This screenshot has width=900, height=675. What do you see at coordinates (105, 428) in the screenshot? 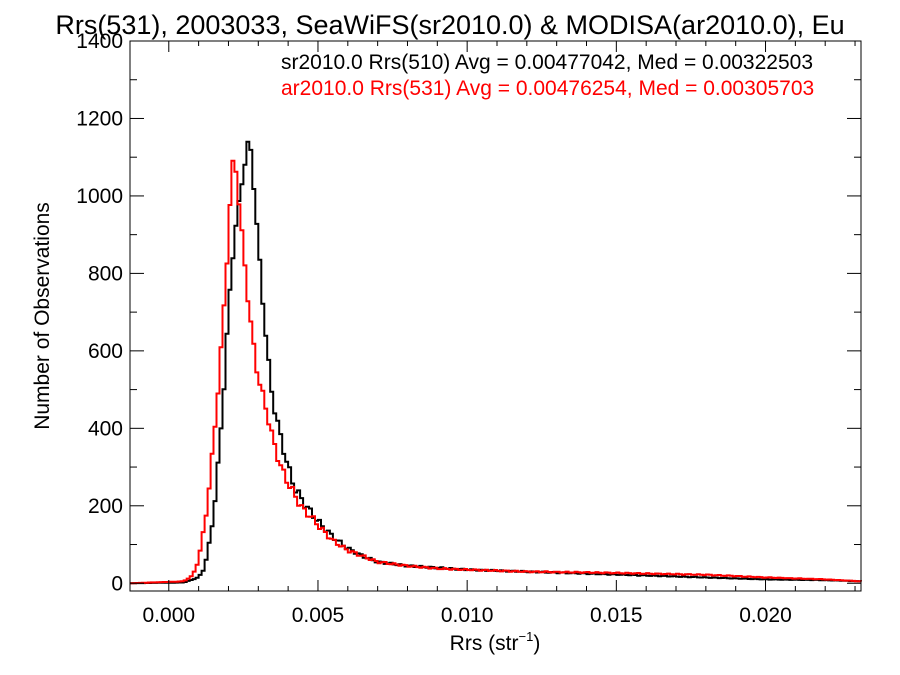
I see `y-tick-label: 400` at bounding box center [105, 428].